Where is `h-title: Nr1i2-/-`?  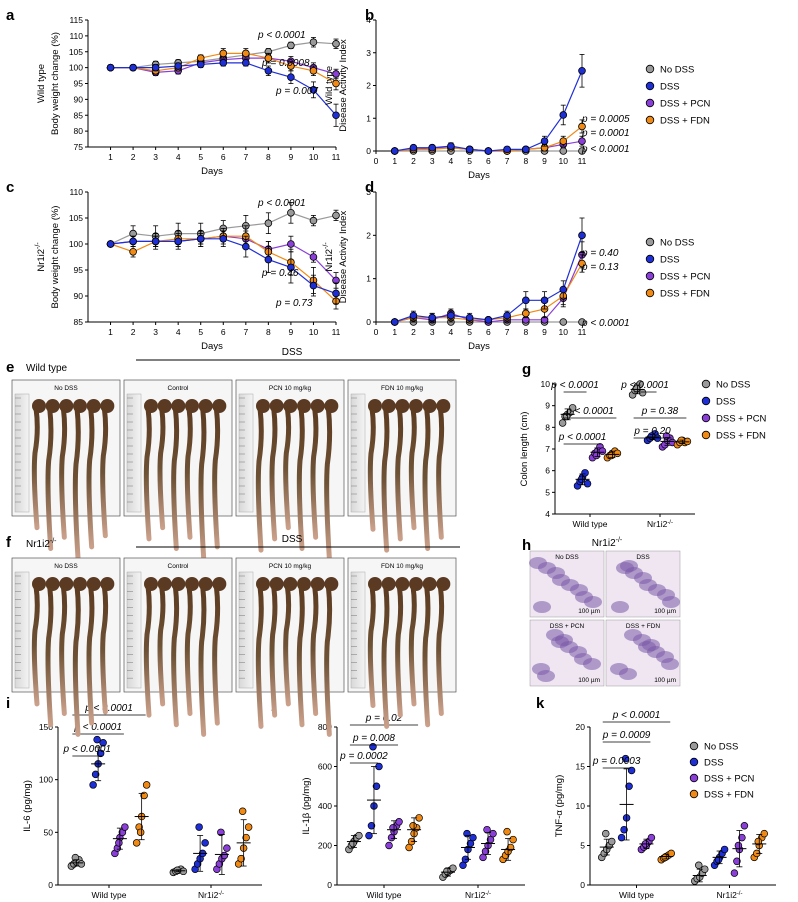 h-title: Nr1i2-/- is located at coordinates (607, 543).